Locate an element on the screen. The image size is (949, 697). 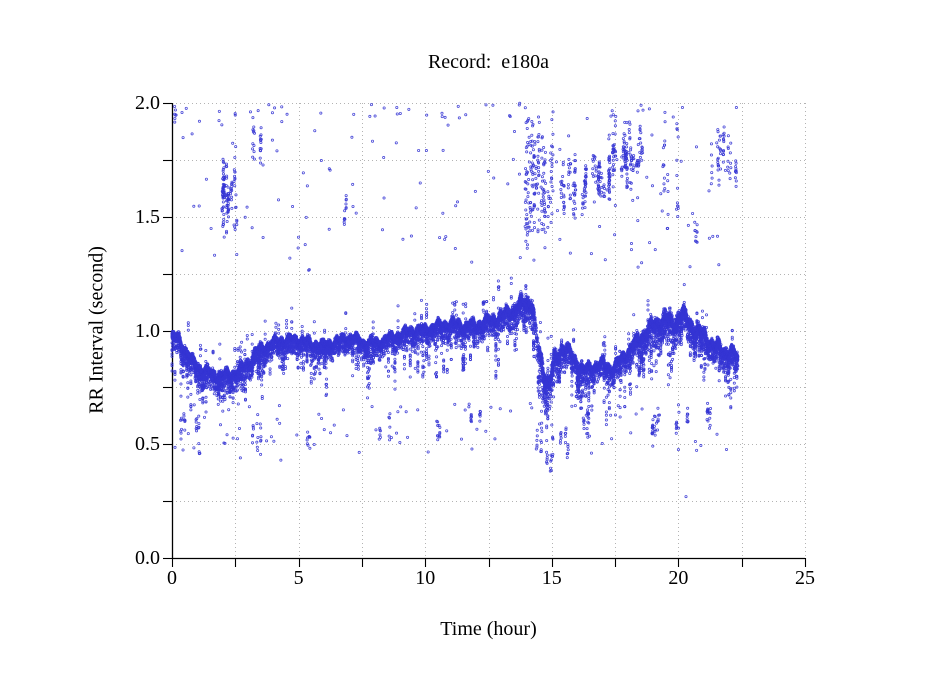
y-tick-label: 1.0 is located at coordinates (147, 330).